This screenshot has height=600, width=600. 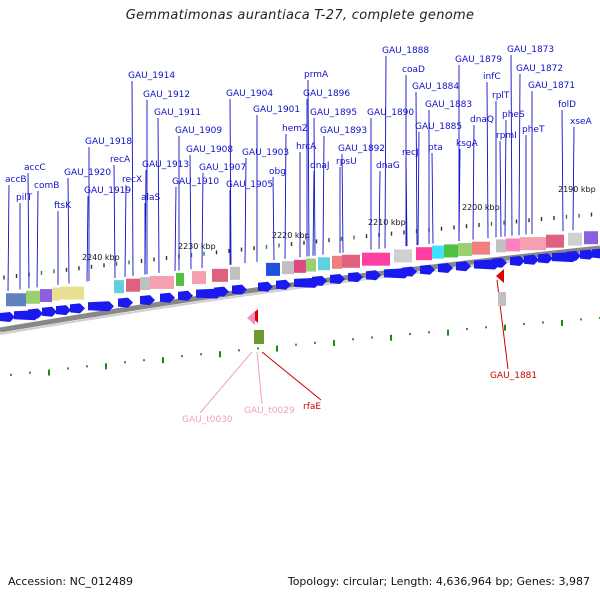 What do you see at coordinates (405, 51) in the screenshot?
I see `gene-label: GAU_1888` at bounding box center [405, 51].